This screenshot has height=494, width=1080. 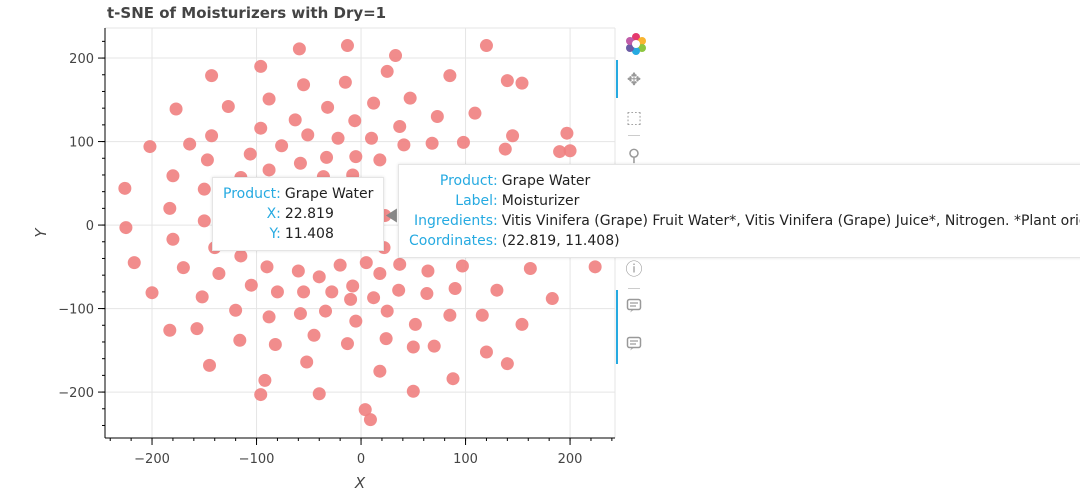 I want to click on bokeh-logo-icon, so click(x=635, y=43).